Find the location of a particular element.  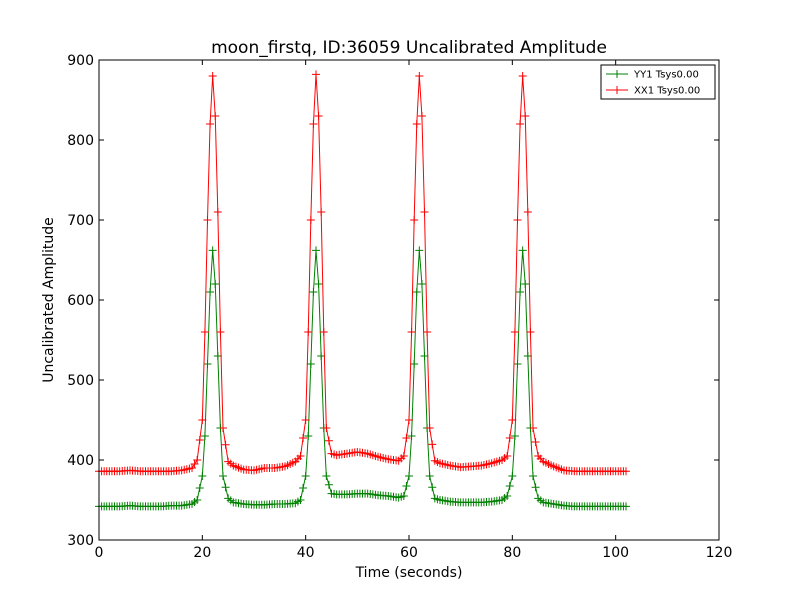

y-tick-label: 500 is located at coordinates (80, 381).